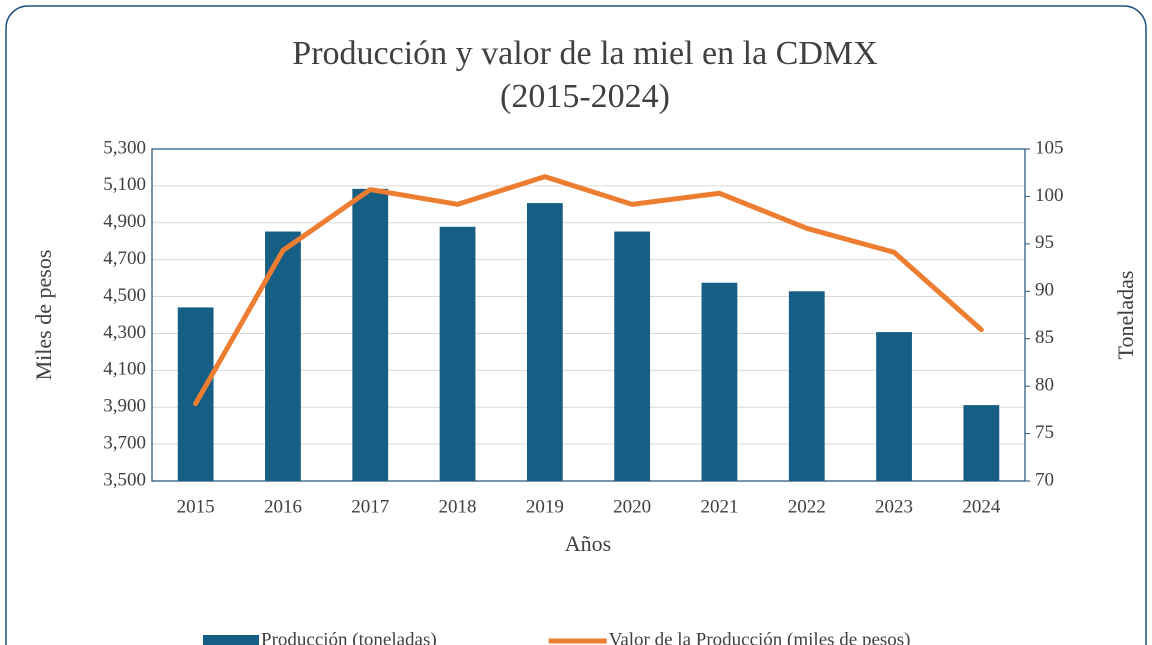 Image resolution: width=1152 pixels, height=645 pixels. Describe the element at coordinates (43, 315) in the screenshot. I see `y-axis-title: Miles de pesos` at that location.